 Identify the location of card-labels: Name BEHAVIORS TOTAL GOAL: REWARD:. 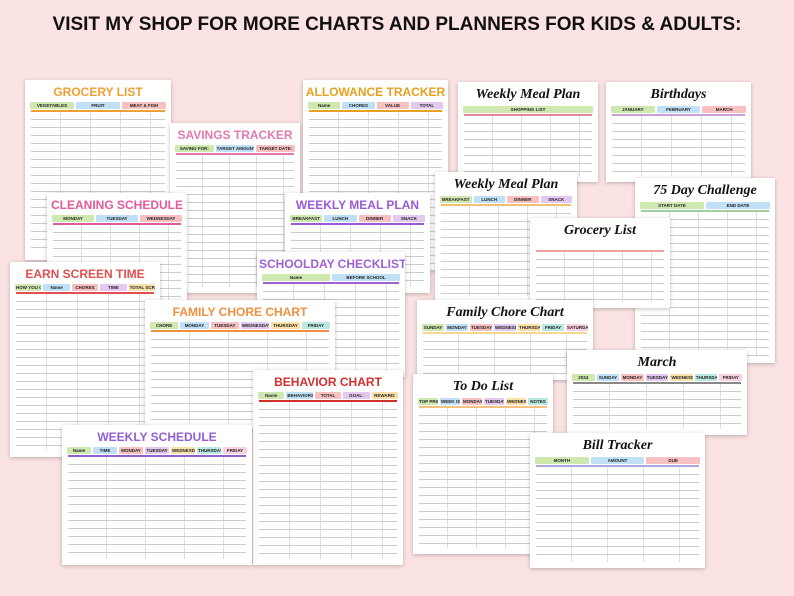
(328, 395).